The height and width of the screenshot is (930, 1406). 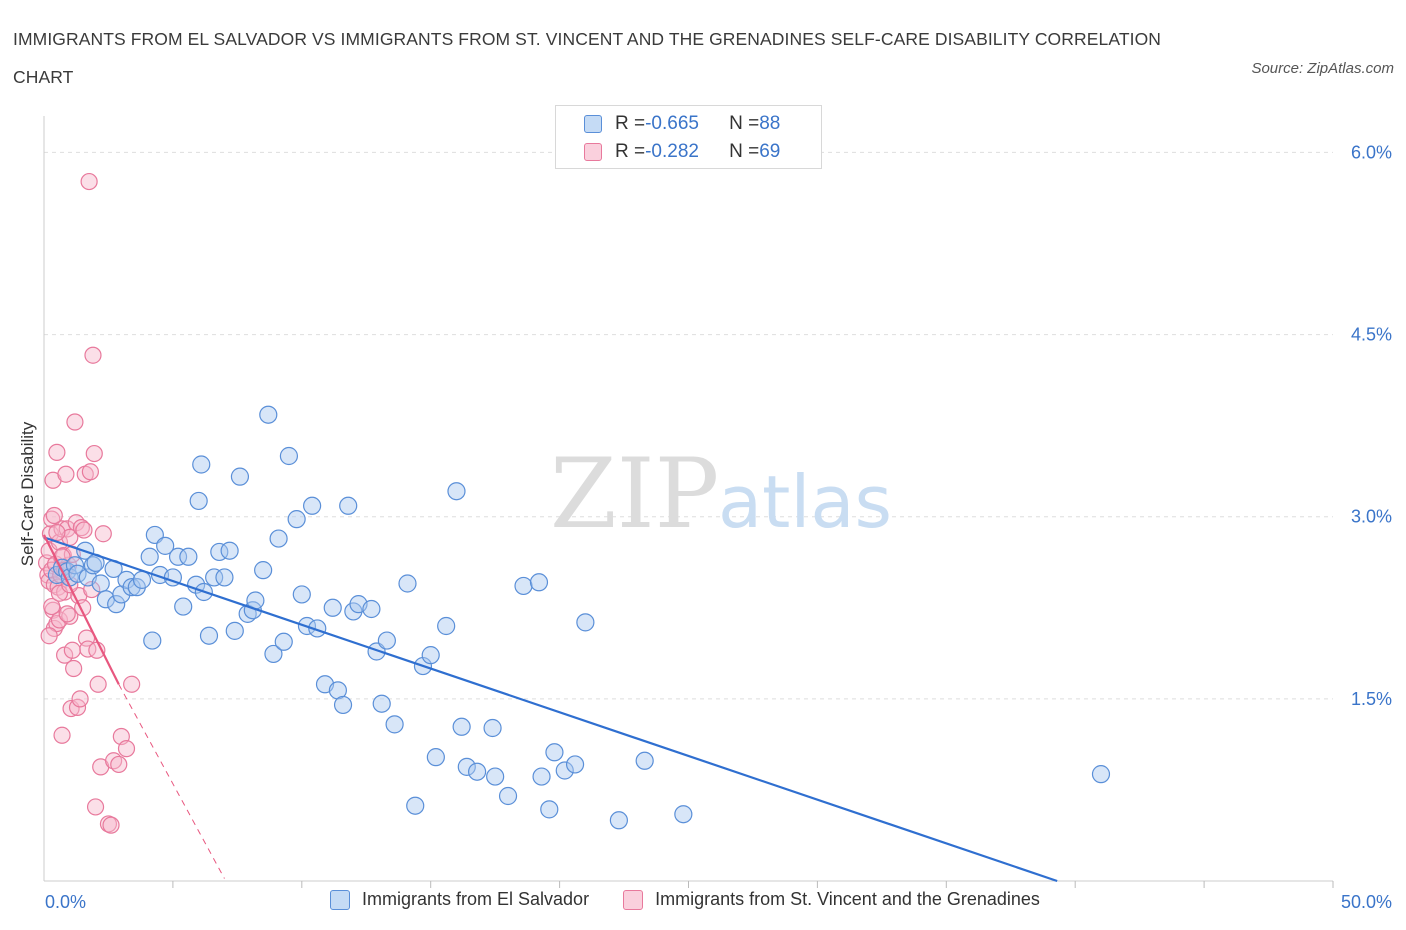 I want to click on legend-n-label: N =, so click(x=744, y=151).